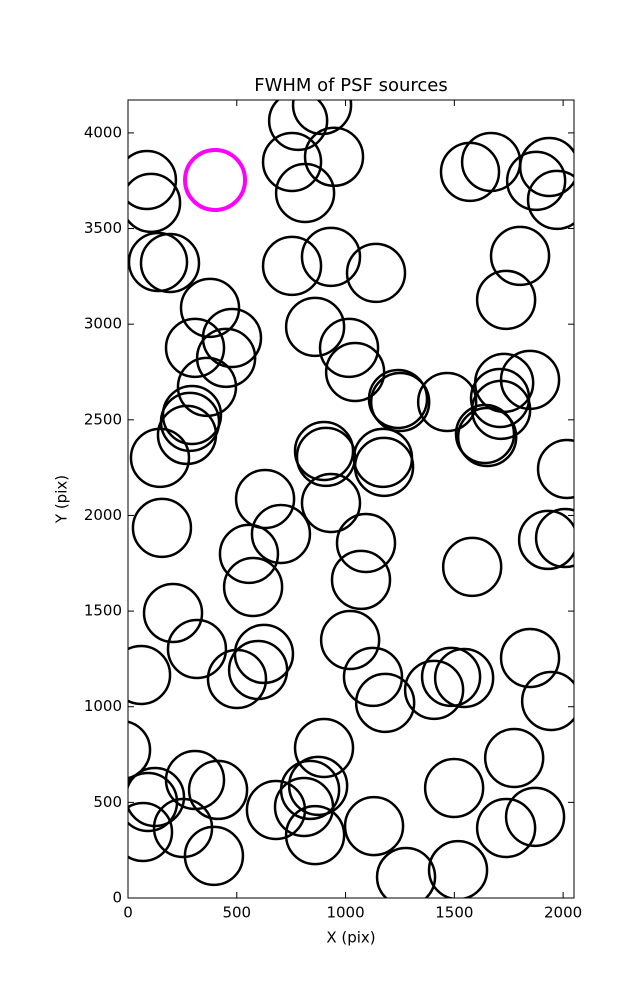 Image resolution: width=637 pixels, height=1000 pixels. I want to click on x-tick-label: 2000, so click(563, 913).